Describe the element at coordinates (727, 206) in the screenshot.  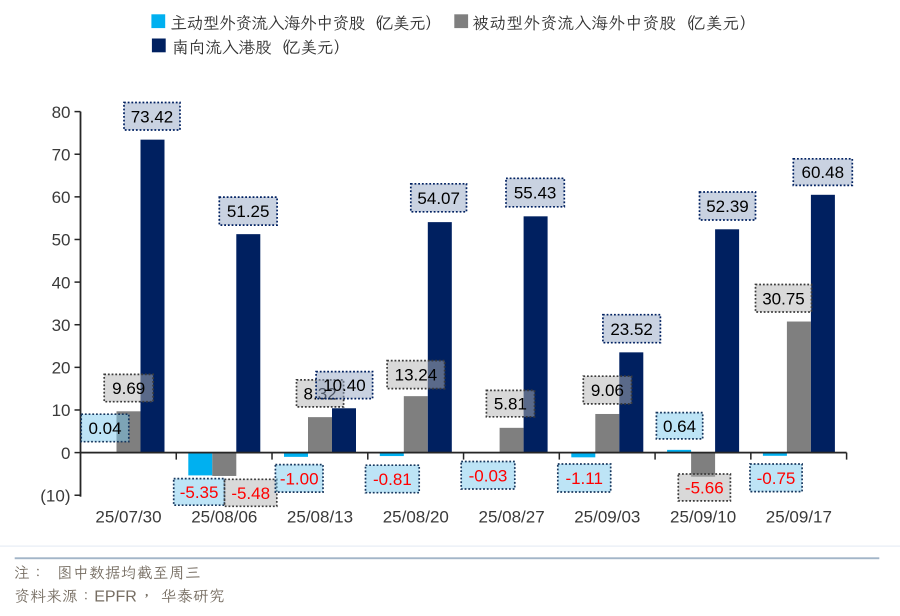
I see `svg-text: 52.39` at that location.